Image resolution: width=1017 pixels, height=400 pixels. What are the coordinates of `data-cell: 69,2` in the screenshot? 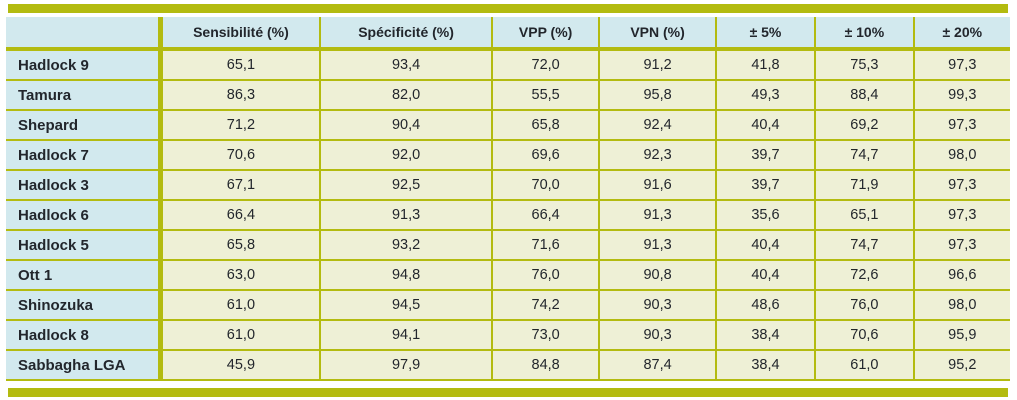 It's located at (865, 126).